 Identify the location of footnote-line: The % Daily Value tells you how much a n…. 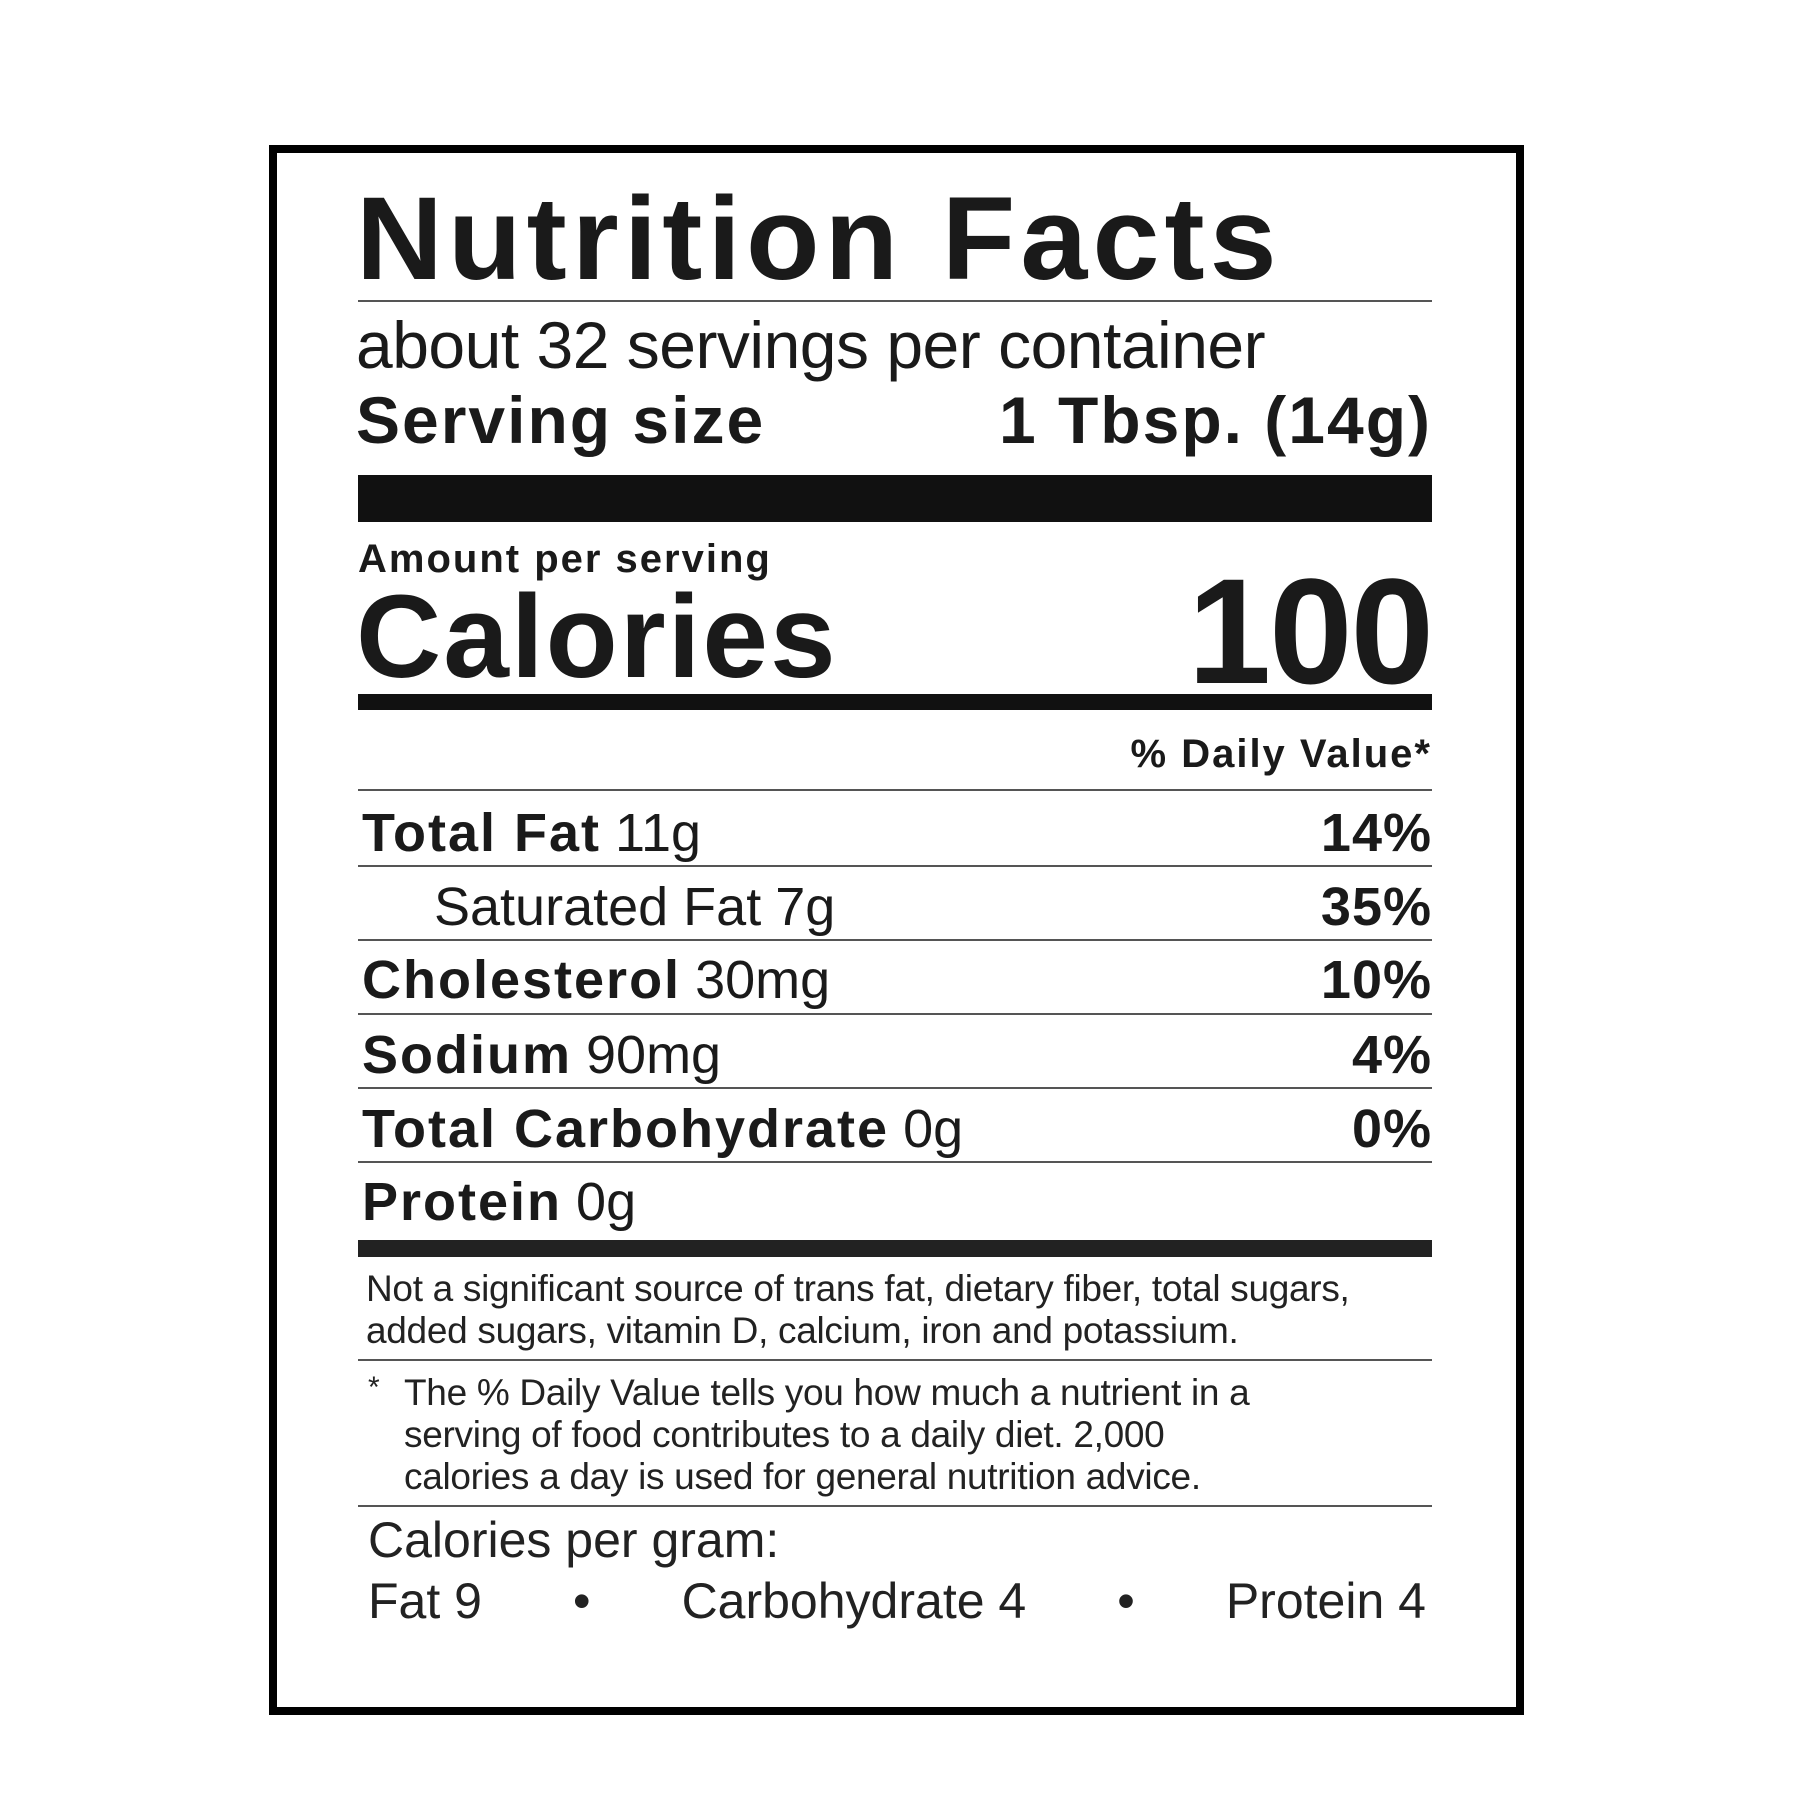
(827, 1392).